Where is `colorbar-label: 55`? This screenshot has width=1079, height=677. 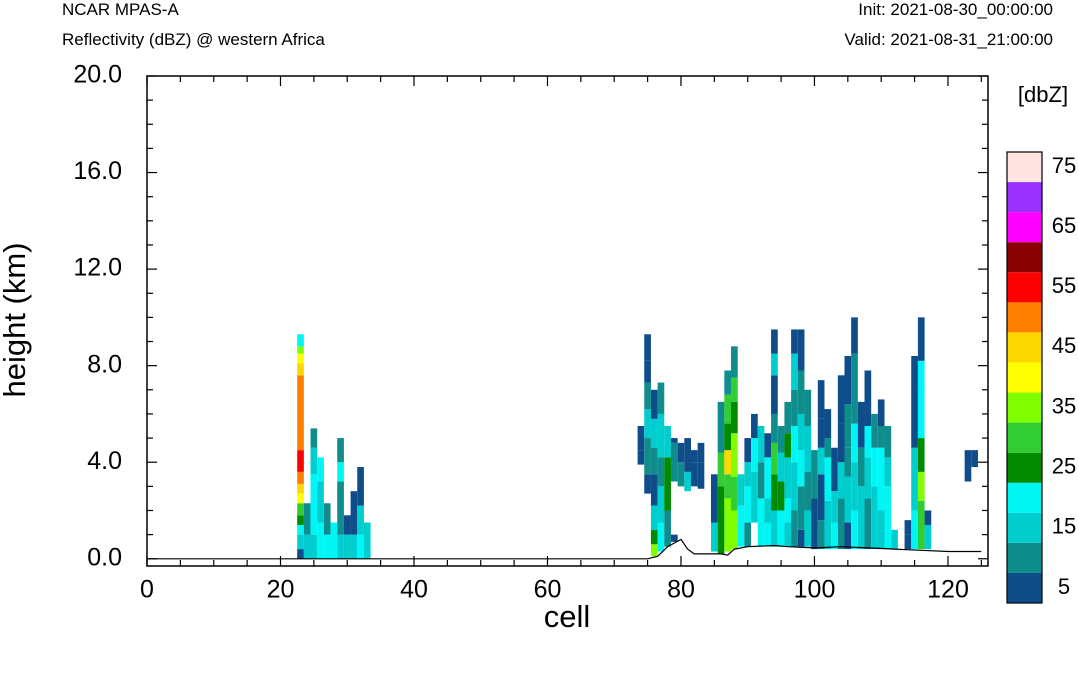
colorbar-label: 55 is located at coordinates (1064, 285).